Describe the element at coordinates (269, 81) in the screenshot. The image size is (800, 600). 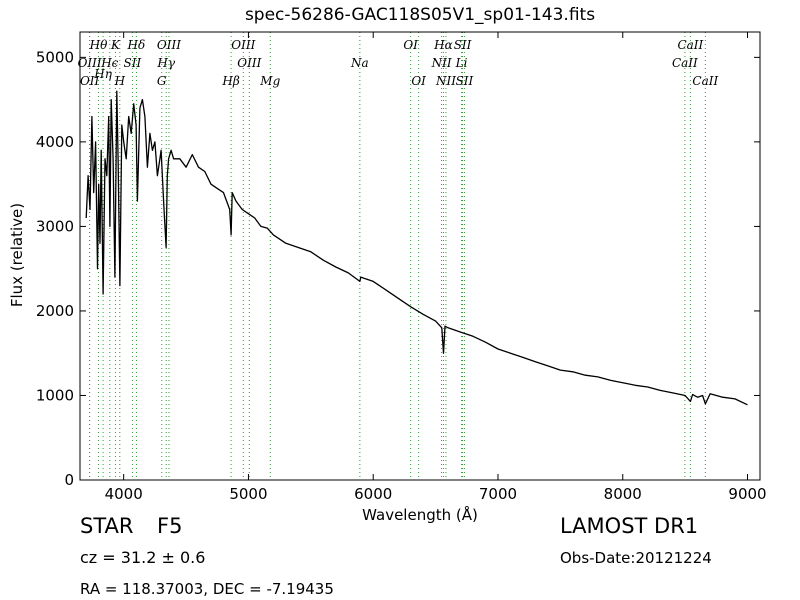
I see `spectral-line-label: Mg` at that location.